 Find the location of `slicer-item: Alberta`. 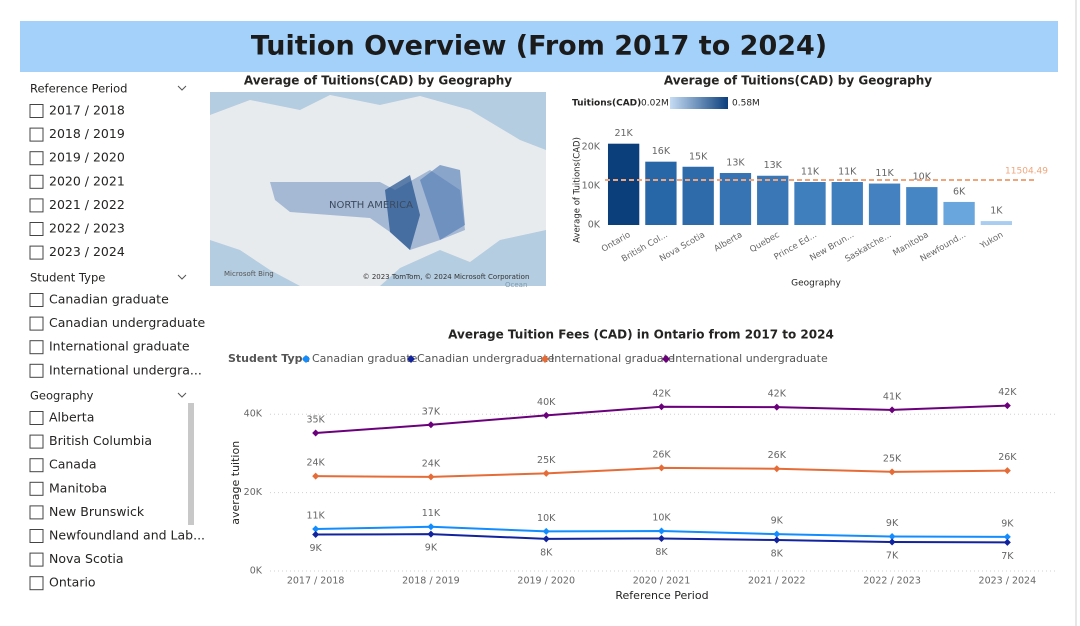

slicer-item: Alberta is located at coordinates (71, 417).